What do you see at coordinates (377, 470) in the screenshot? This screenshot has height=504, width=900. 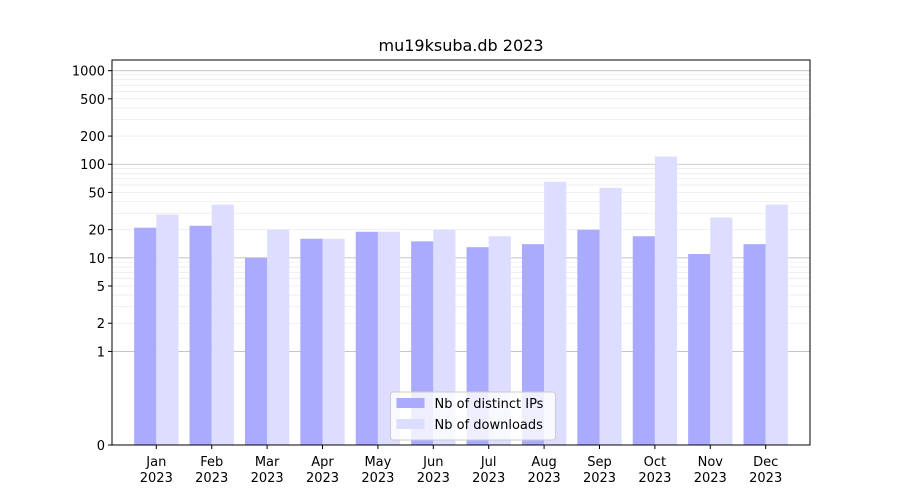 I see `x-tick-label: May 2023` at bounding box center [377, 470].